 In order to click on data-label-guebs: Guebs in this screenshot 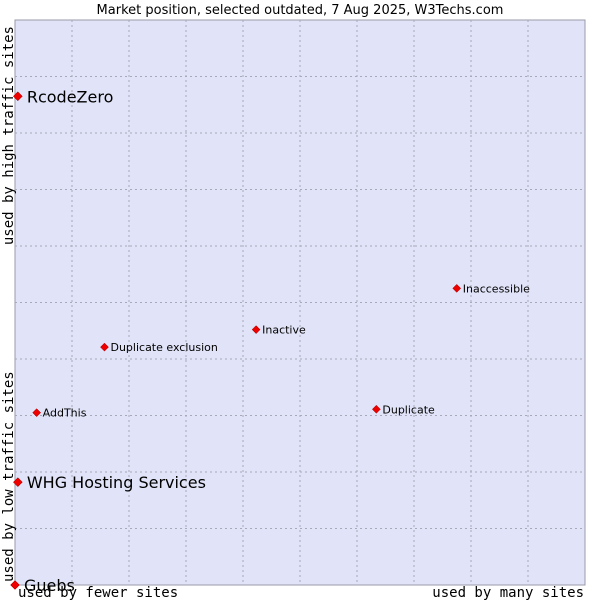, I will do `click(49, 585)`.